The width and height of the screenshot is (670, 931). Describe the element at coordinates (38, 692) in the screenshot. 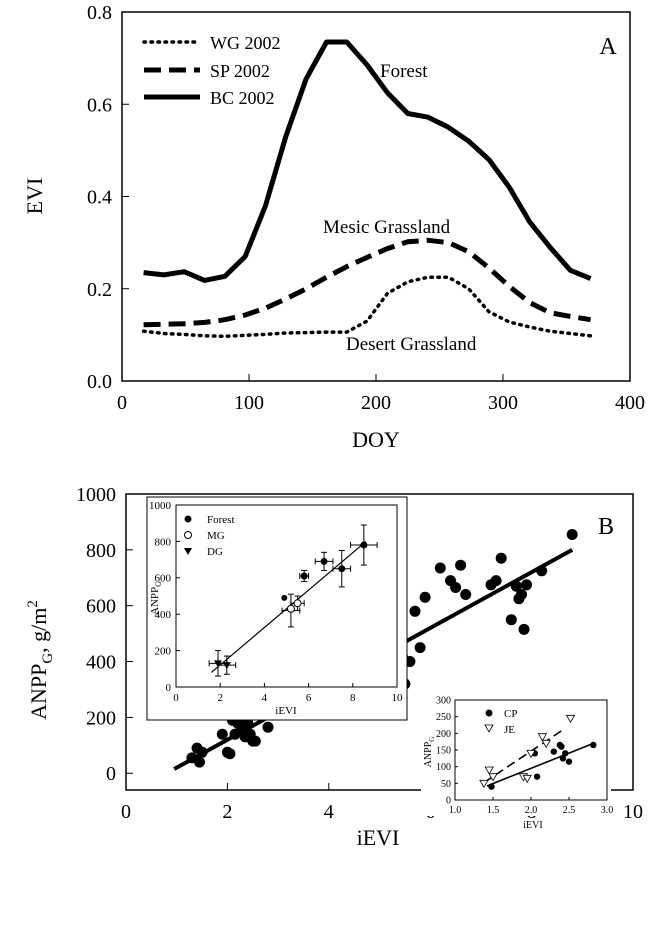

I see `panel-b-y-label-main: ANPP` at that location.